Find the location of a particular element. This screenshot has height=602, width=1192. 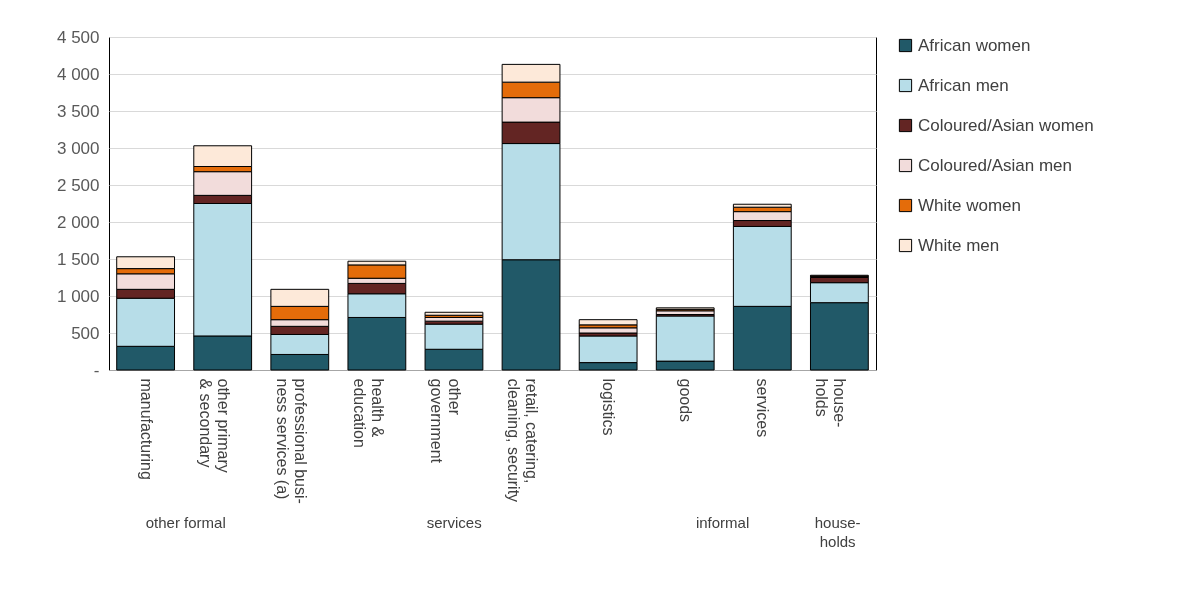

legend-label: White men is located at coordinates (959, 245).